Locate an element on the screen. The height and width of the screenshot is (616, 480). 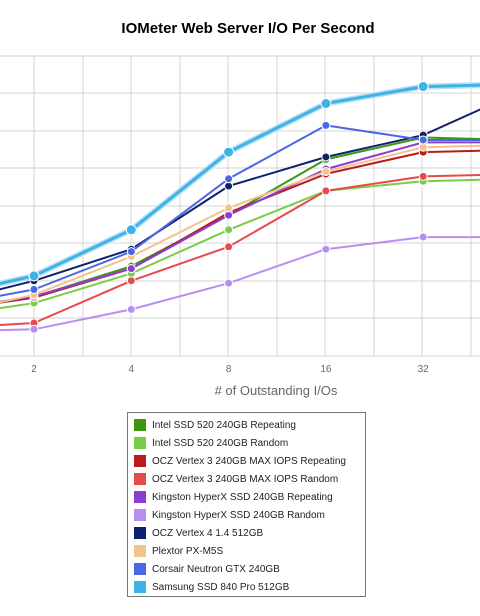
legend-item: OCZ Vertex 3 240GB MAX IOPS Random is located at coordinates (249, 479).